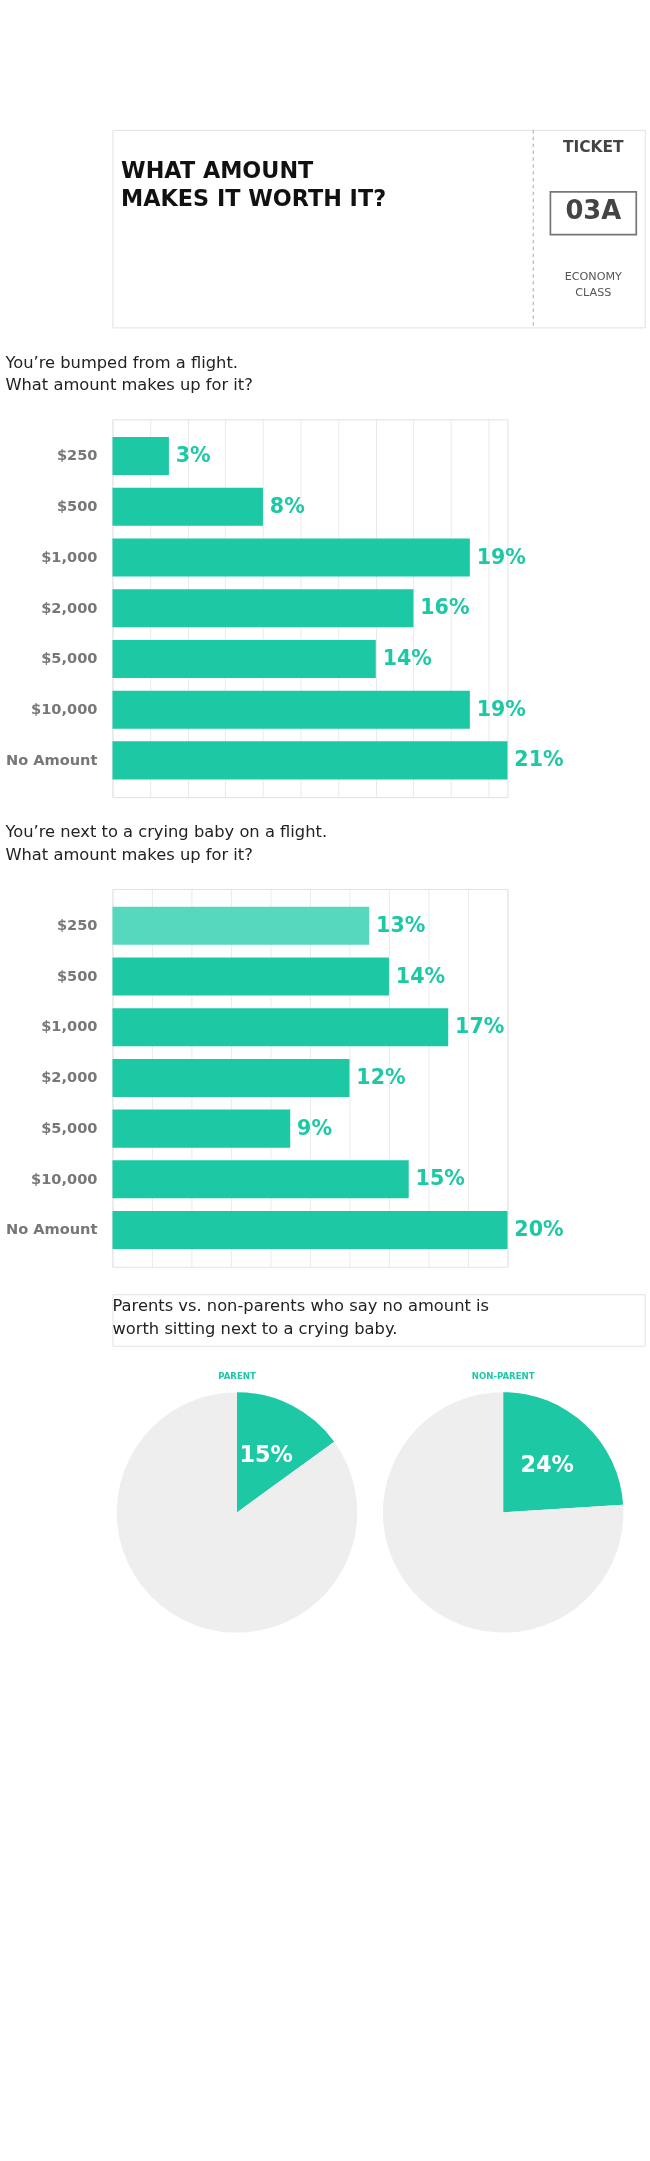 This screenshot has height=2161, width=650. What do you see at coordinates (539, 759) in the screenshot?
I see `data-label: 21%` at bounding box center [539, 759].